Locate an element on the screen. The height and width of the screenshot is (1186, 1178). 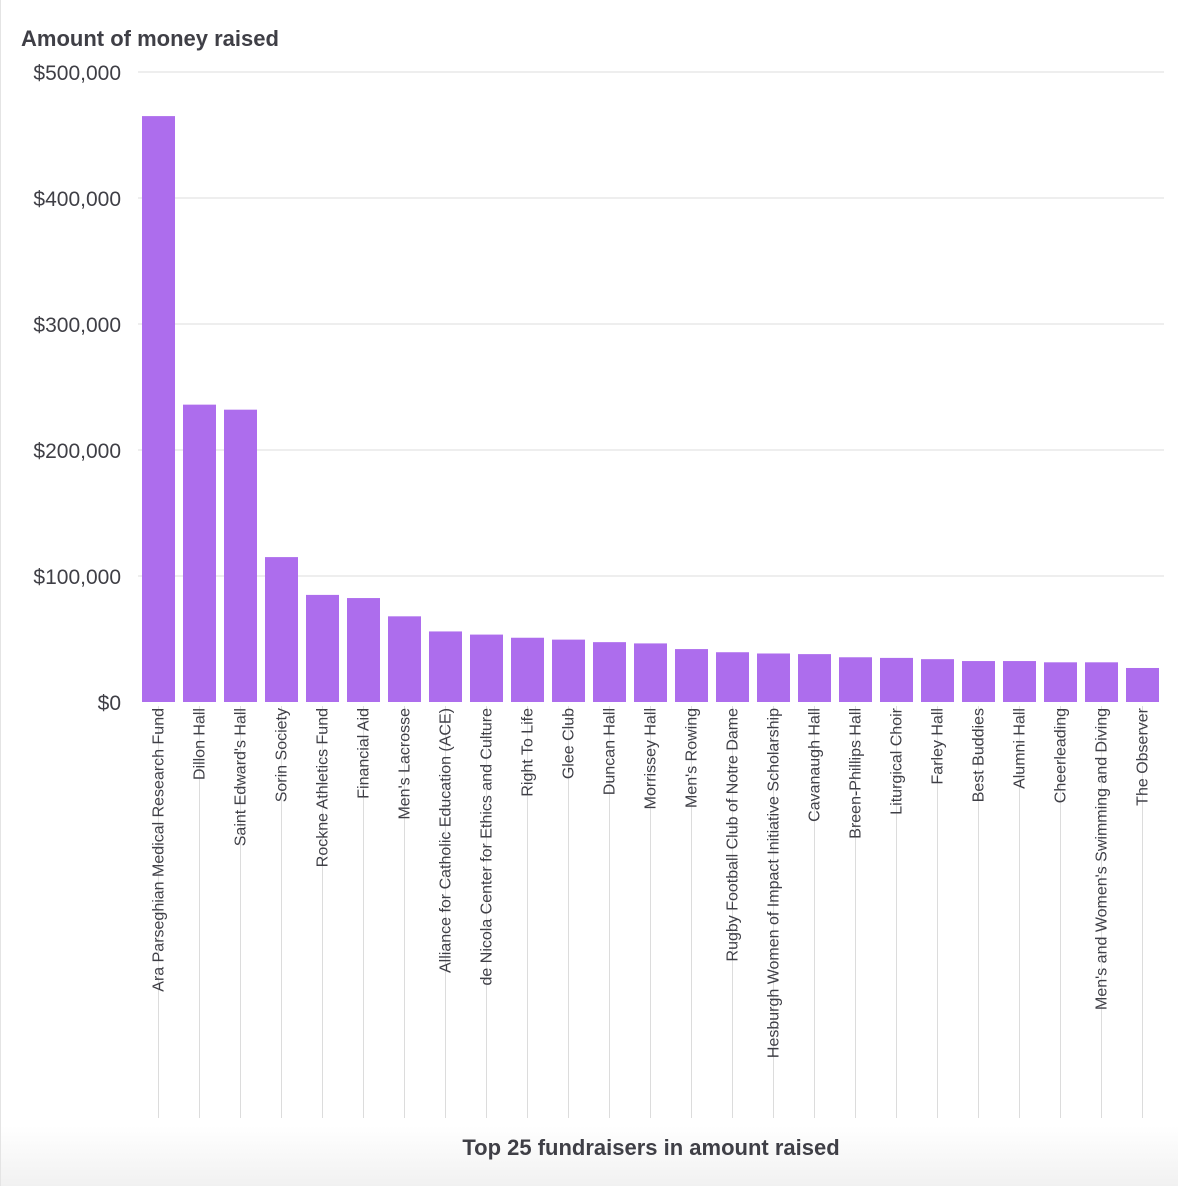
x-tick-label: The Observer is located at coordinates (1143, 756).